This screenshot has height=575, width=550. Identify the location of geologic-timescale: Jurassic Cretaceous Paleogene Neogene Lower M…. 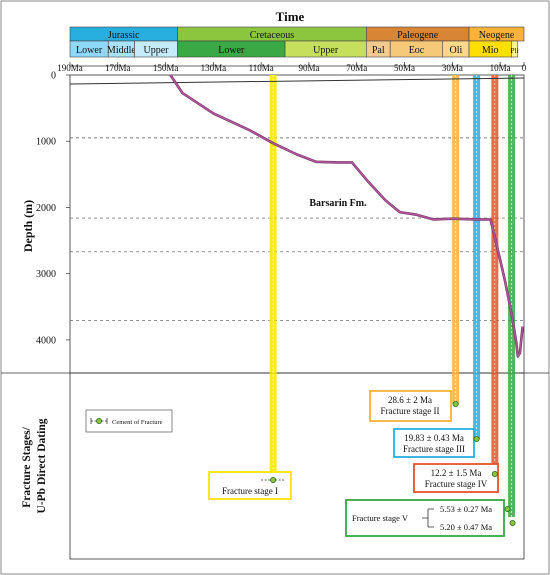
(297, 42).